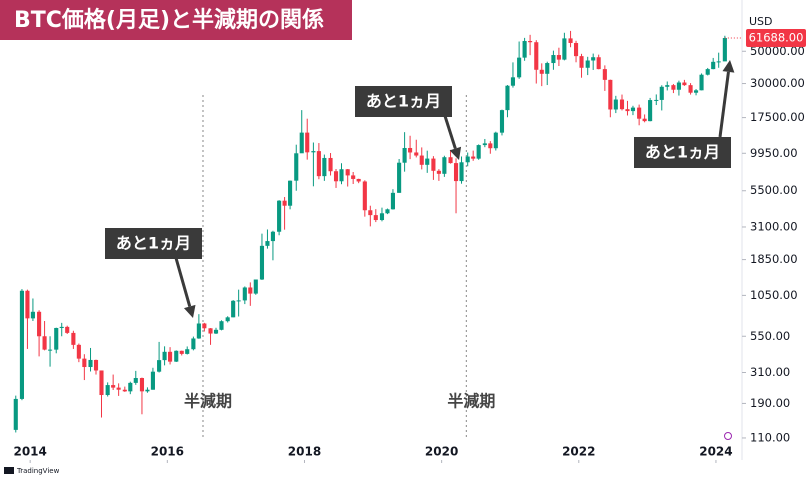 This screenshot has width=810, height=480. I want to click on currency-label: USD, so click(761, 21).